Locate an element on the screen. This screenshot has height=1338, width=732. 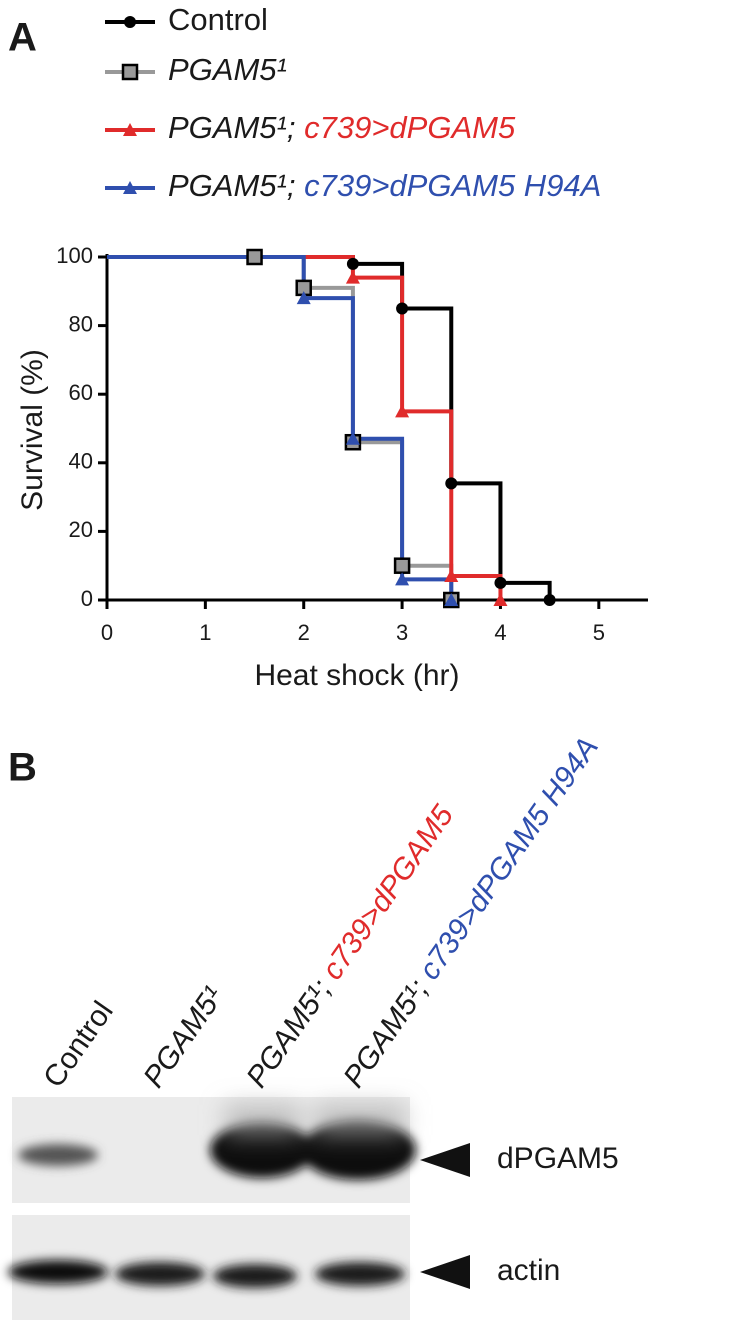
x-tick-label: 1 is located at coordinates (205, 632).